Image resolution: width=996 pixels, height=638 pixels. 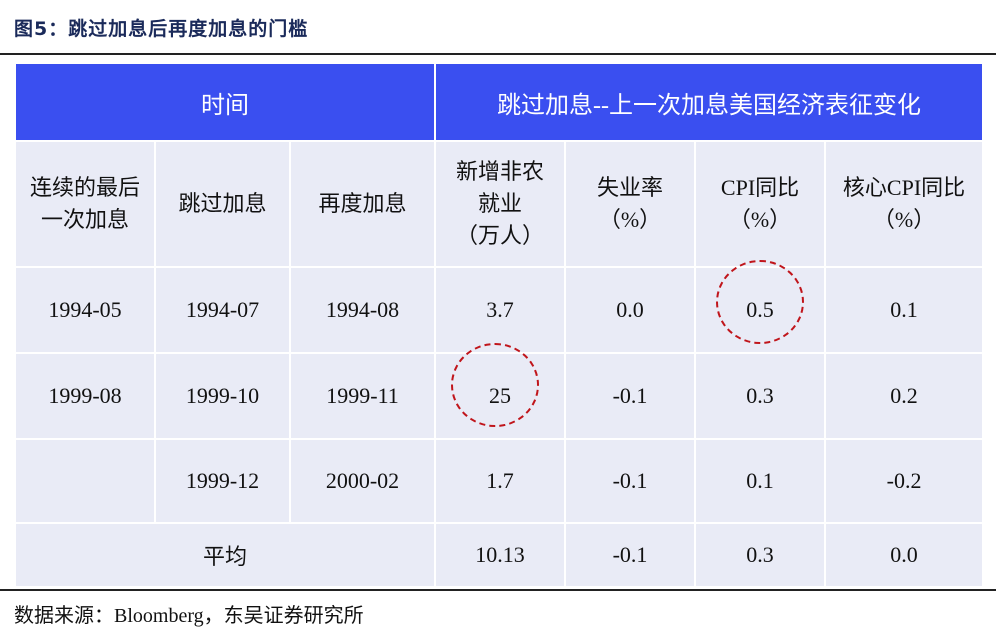 I want to click on cell-resume-hike: 2000-02, so click(x=362, y=481).